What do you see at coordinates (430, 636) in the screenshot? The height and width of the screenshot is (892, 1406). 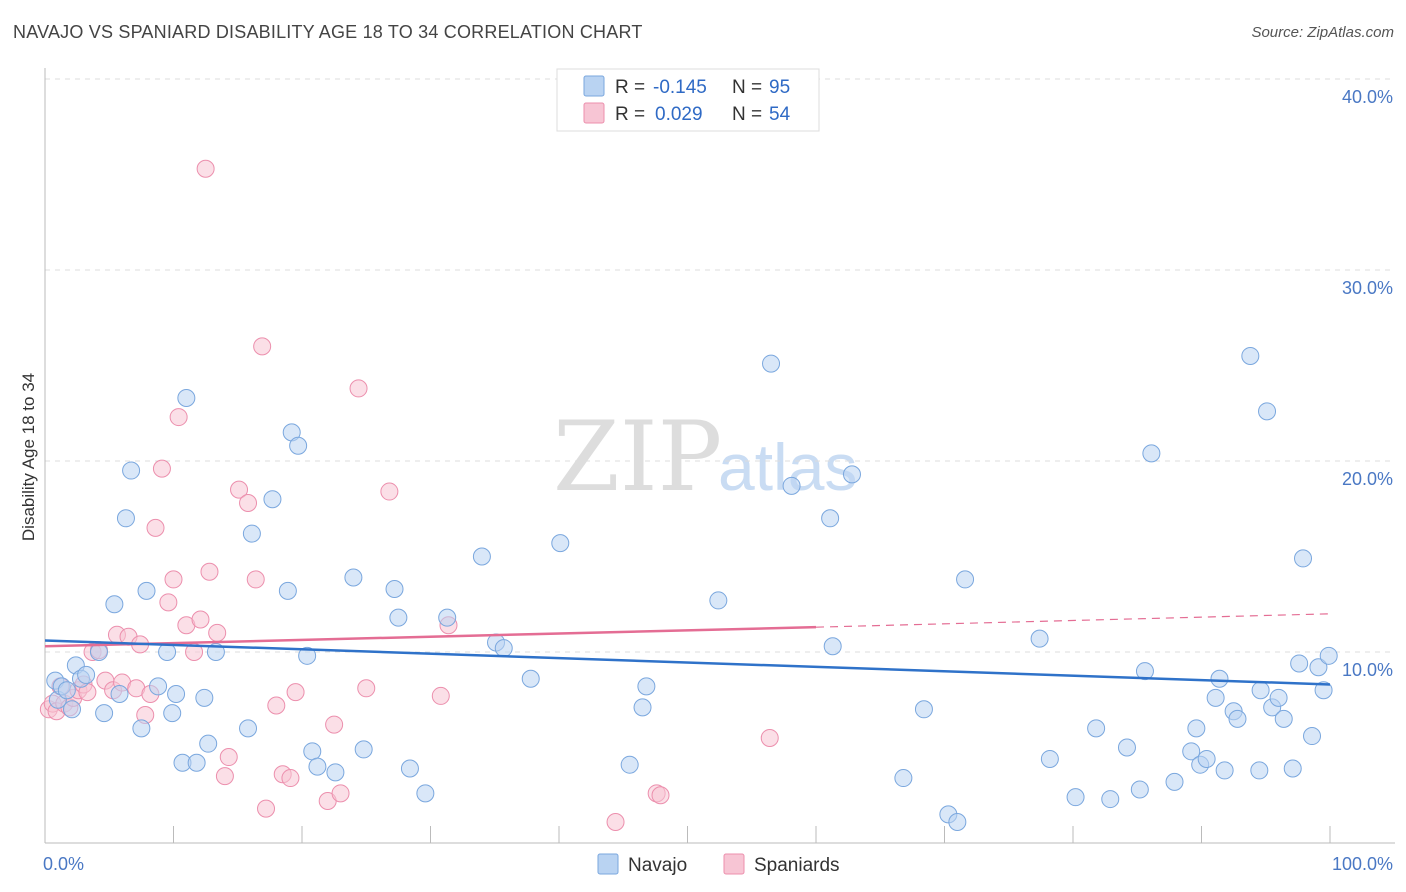 I see `spaniards-trend-line` at bounding box center [430, 636].